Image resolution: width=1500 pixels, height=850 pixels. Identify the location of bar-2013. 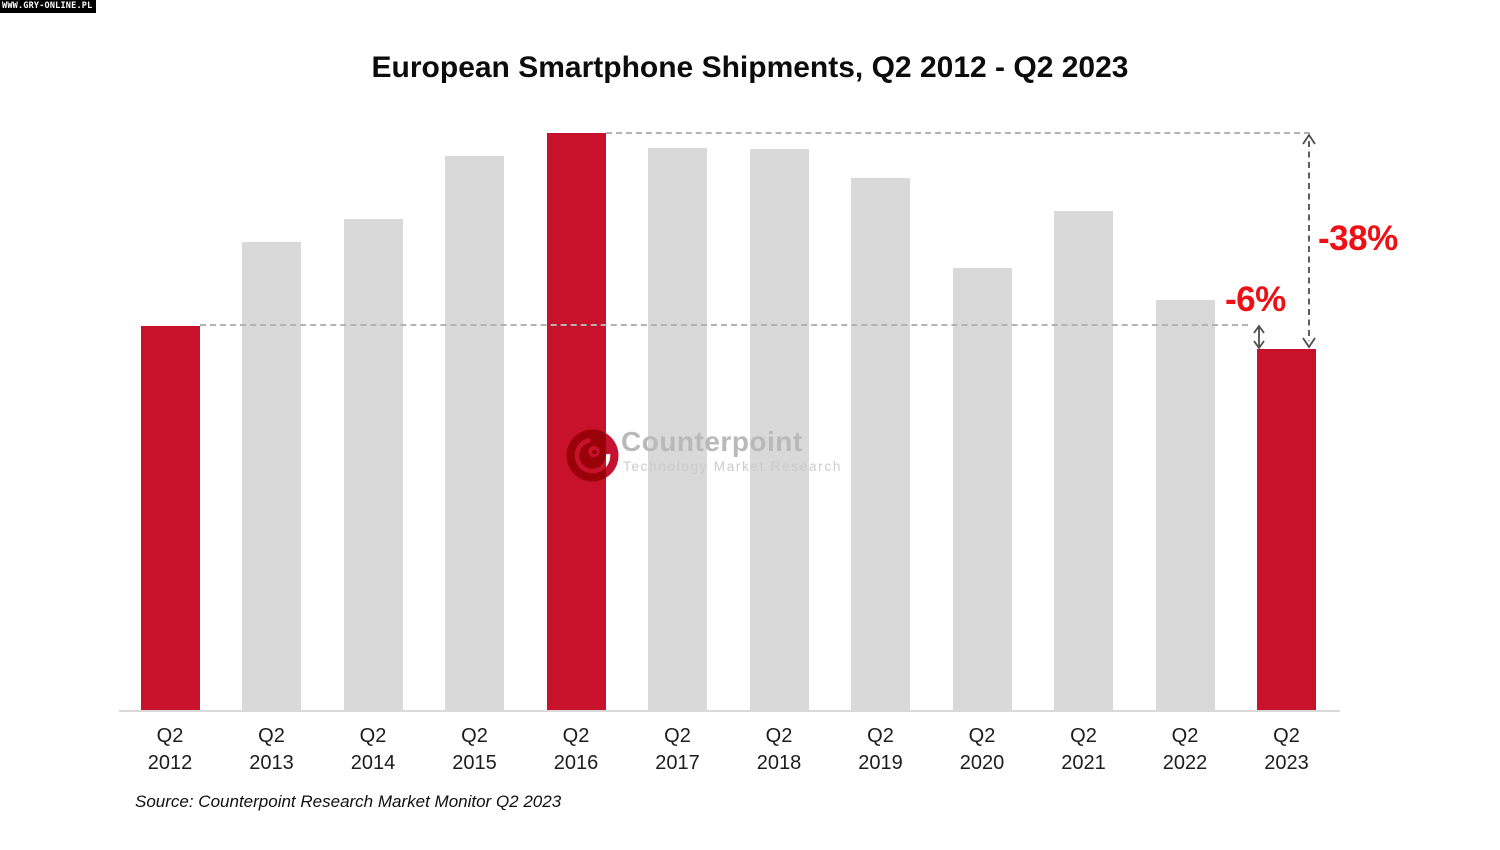
(271, 476).